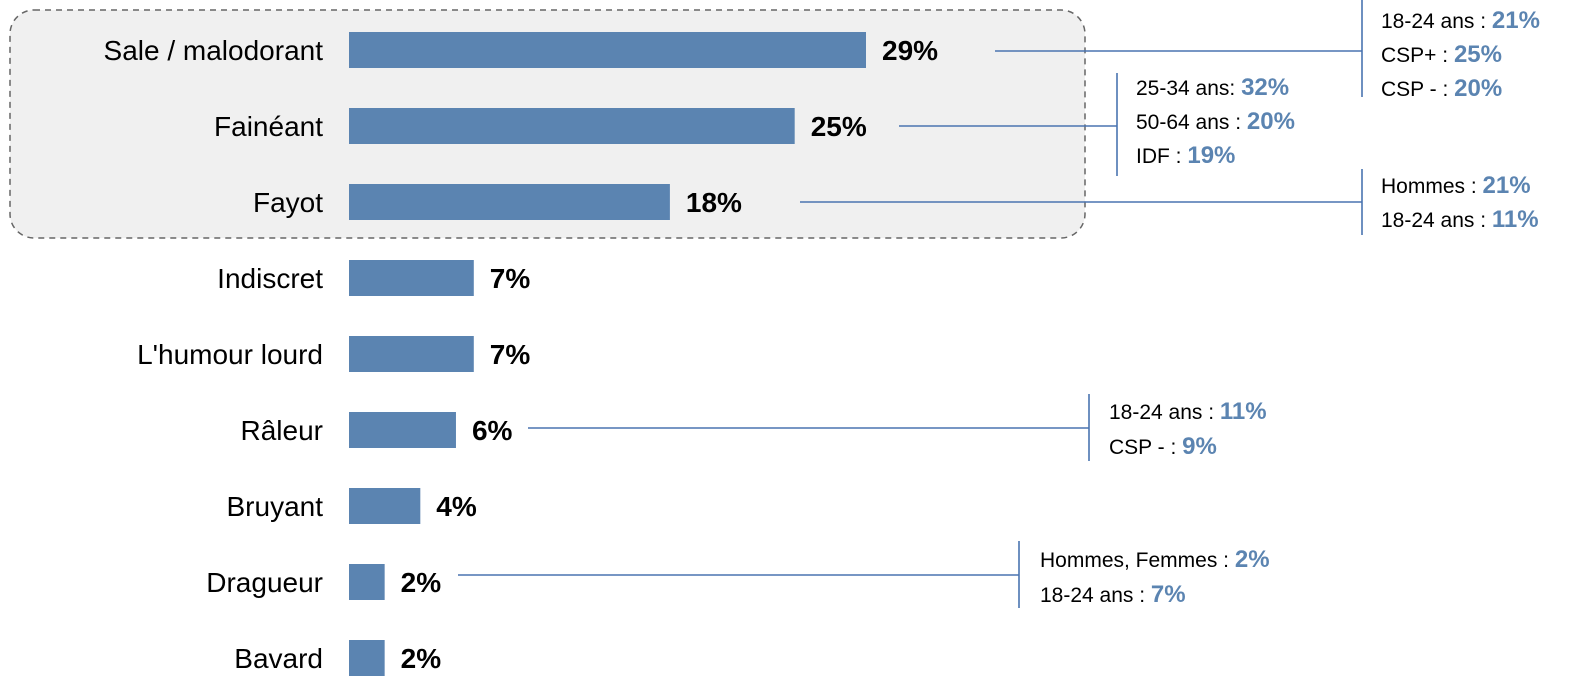  What do you see at coordinates (270, 278) in the screenshot?
I see `category-label-indiscret: Indiscret` at bounding box center [270, 278].